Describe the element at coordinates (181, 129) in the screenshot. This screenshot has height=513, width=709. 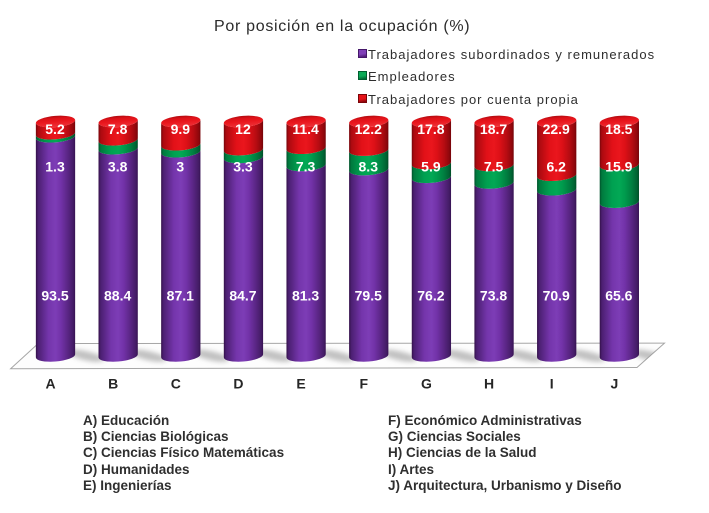
I see `svg-text: 9.9` at that location.